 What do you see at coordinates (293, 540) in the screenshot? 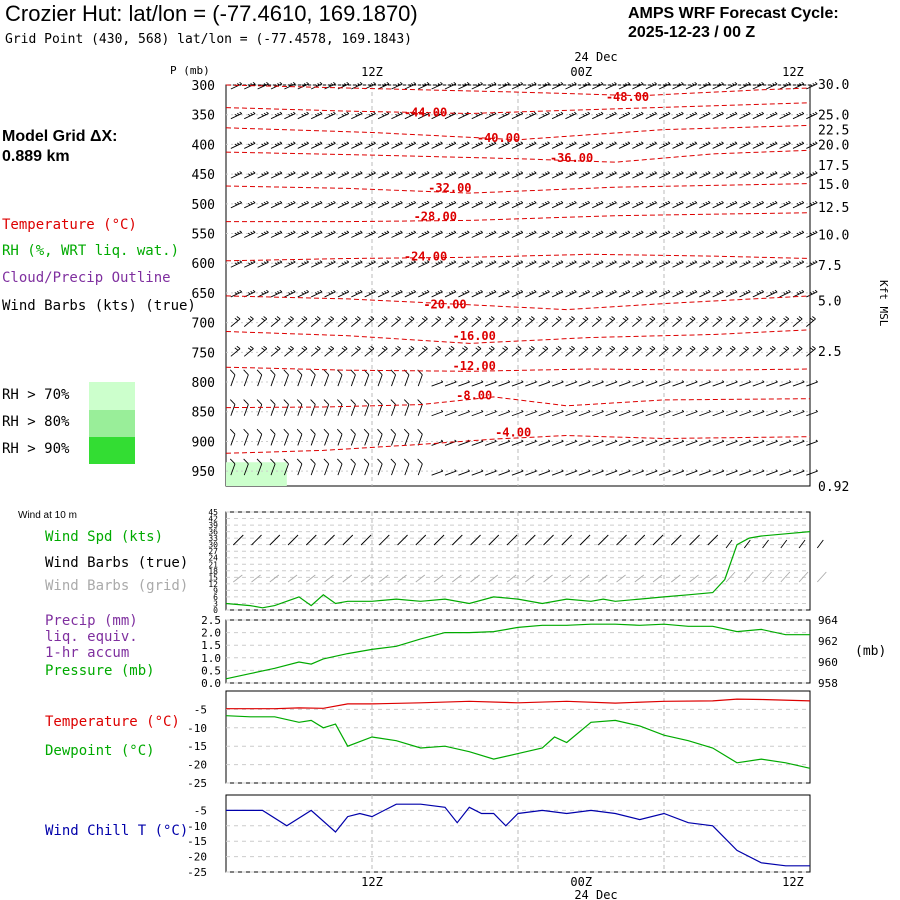
I see `true-wind-barb` at bounding box center [293, 540].